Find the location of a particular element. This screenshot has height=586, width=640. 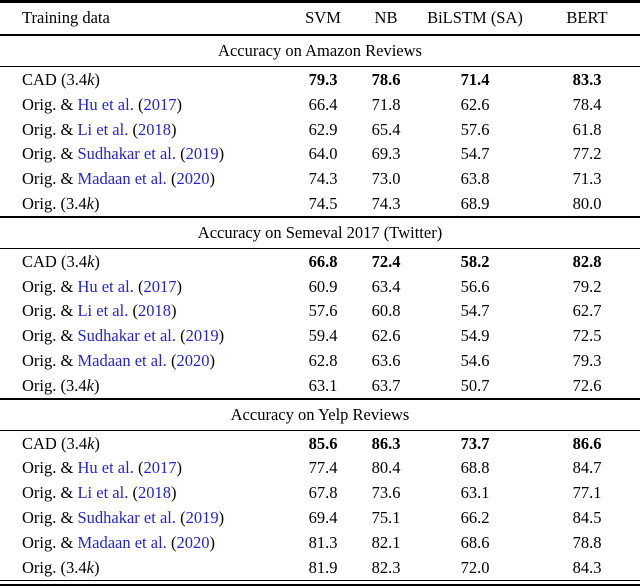

metric-value: 63.4 is located at coordinates (386, 286).